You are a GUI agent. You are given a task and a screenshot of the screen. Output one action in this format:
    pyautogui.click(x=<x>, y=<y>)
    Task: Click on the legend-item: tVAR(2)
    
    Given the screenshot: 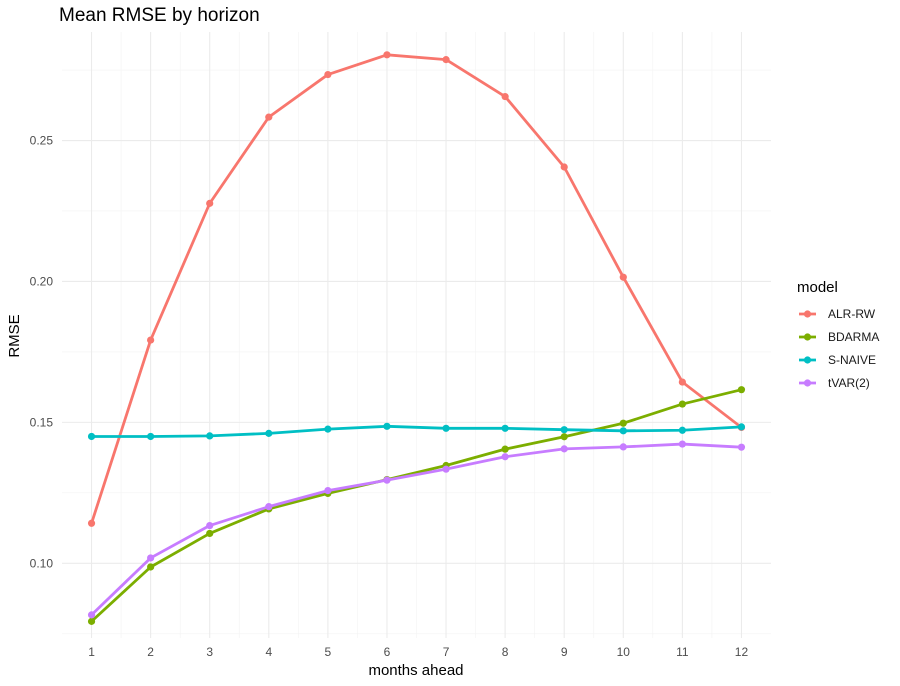 What is the action you would take?
    pyautogui.click(x=834, y=383)
    